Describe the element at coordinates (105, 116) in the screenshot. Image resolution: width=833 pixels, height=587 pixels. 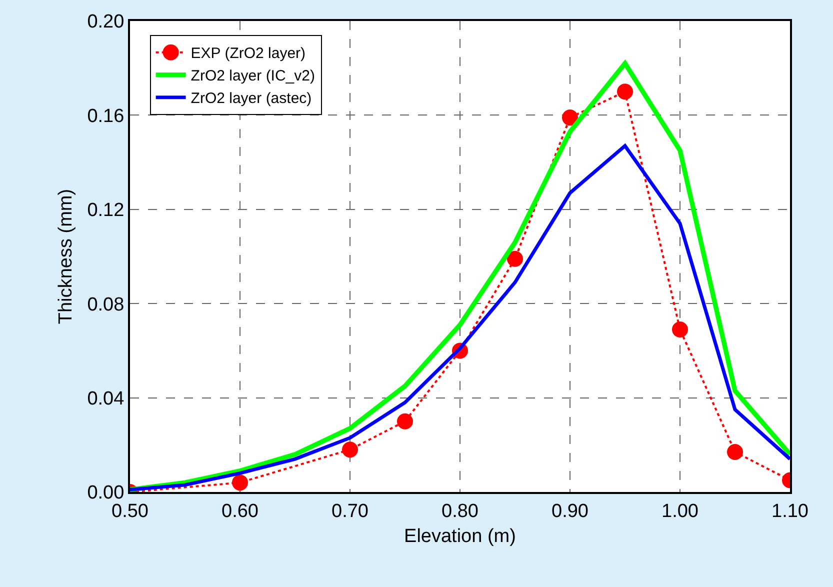
I see `y-tick-label: 0.16` at that location.